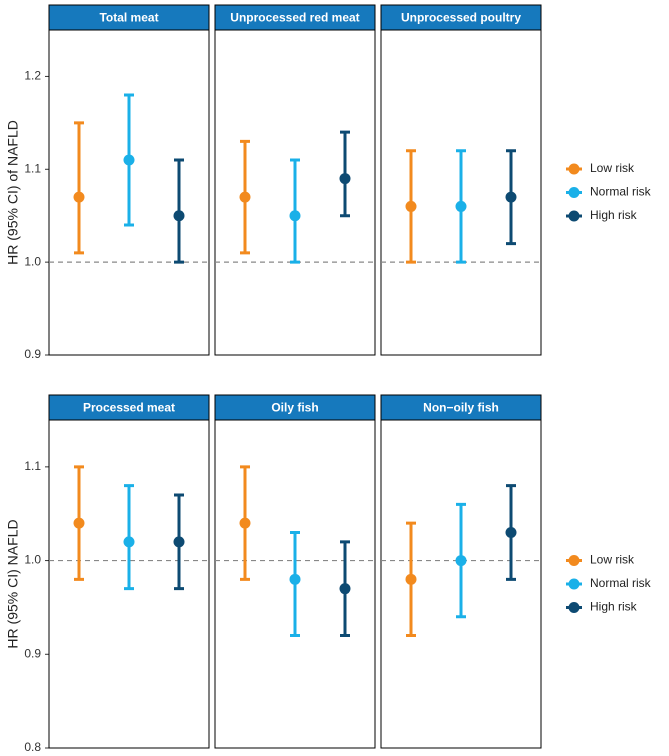 This screenshot has height=756, width=669. Describe the element at coordinates (13, 583) in the screenshot. I see `y-axis-label: HR (95% CI) NAFLD` at that location.